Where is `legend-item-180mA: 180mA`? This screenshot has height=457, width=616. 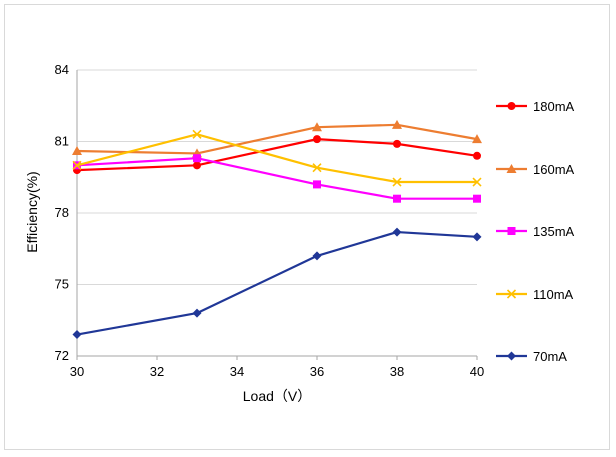 legend-item-180mA: 180mA is located at coordinates (535, 106).